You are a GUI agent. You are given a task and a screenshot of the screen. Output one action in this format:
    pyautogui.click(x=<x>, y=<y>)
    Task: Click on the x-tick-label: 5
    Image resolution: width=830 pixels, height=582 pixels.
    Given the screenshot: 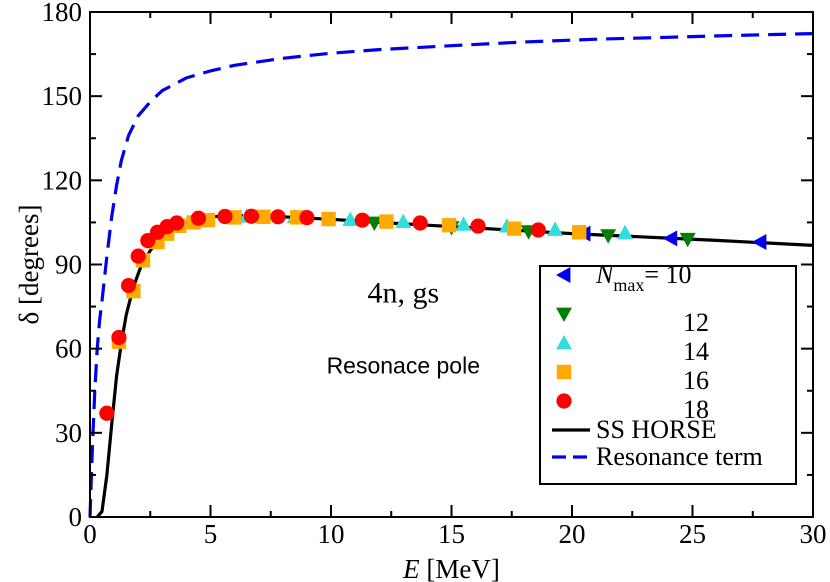 What is the action you would take?
    pyautogui.click(x=211, y=534)
    